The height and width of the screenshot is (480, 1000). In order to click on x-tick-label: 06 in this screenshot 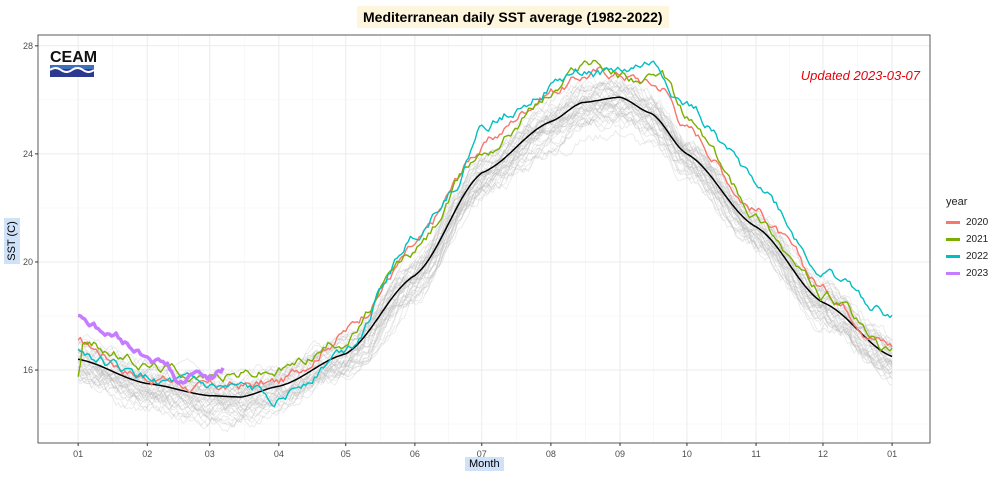, I will do `click(415, 454)`.